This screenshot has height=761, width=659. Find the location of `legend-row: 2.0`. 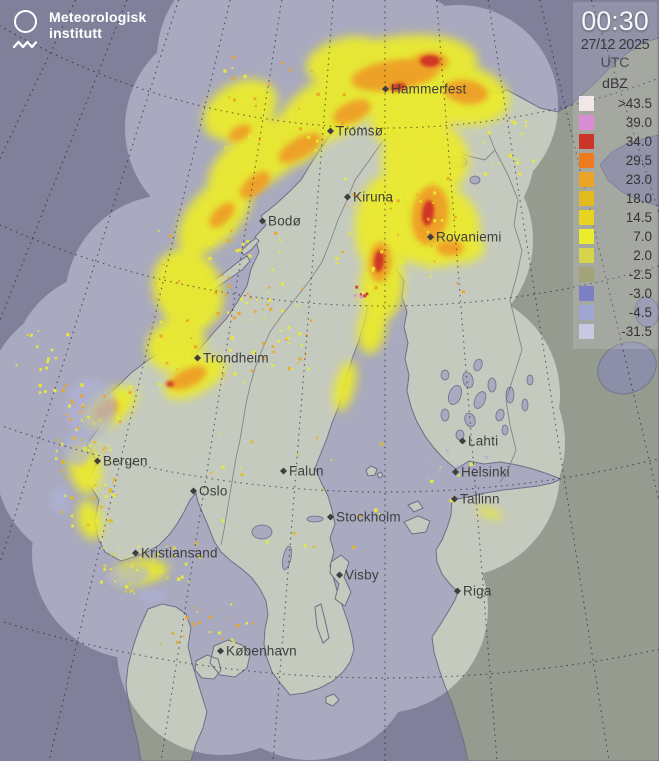

legend-row: 2.0 is located at coordinates (615, 255).